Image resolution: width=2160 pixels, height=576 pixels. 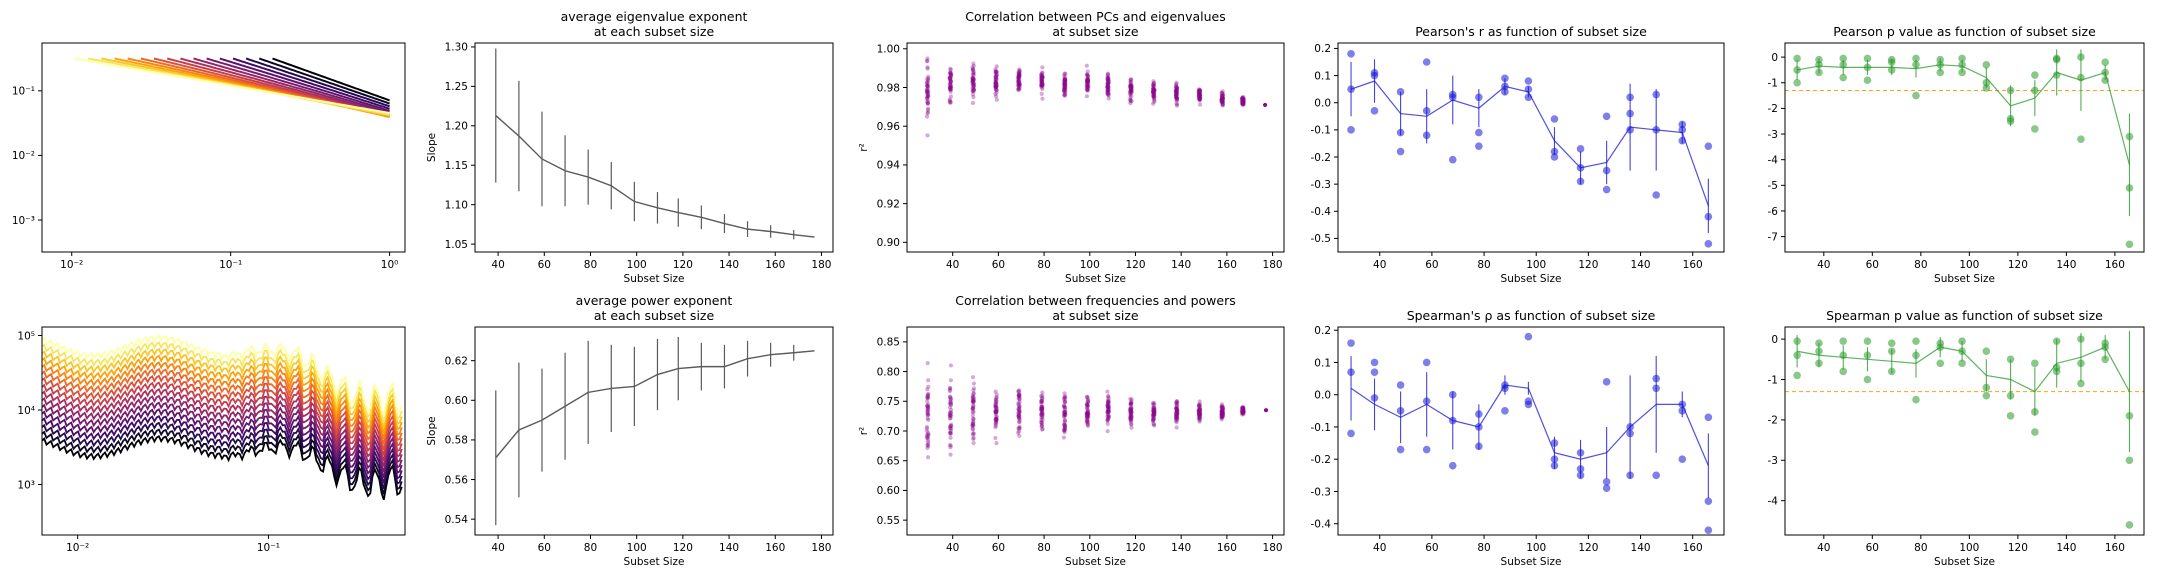 What do you see at coordinates (655, 431) in the screenshot?
I see `plot-area` at bounding box center [655, 431].